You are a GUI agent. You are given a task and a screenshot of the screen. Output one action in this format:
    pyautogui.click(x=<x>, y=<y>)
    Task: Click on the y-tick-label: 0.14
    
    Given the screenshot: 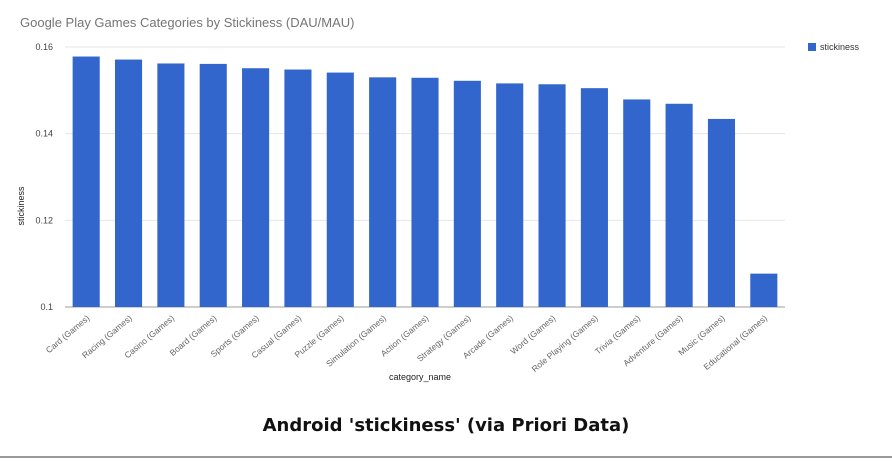 What is the action you would take?
    pyautogui.click(x=44, y=134)
    